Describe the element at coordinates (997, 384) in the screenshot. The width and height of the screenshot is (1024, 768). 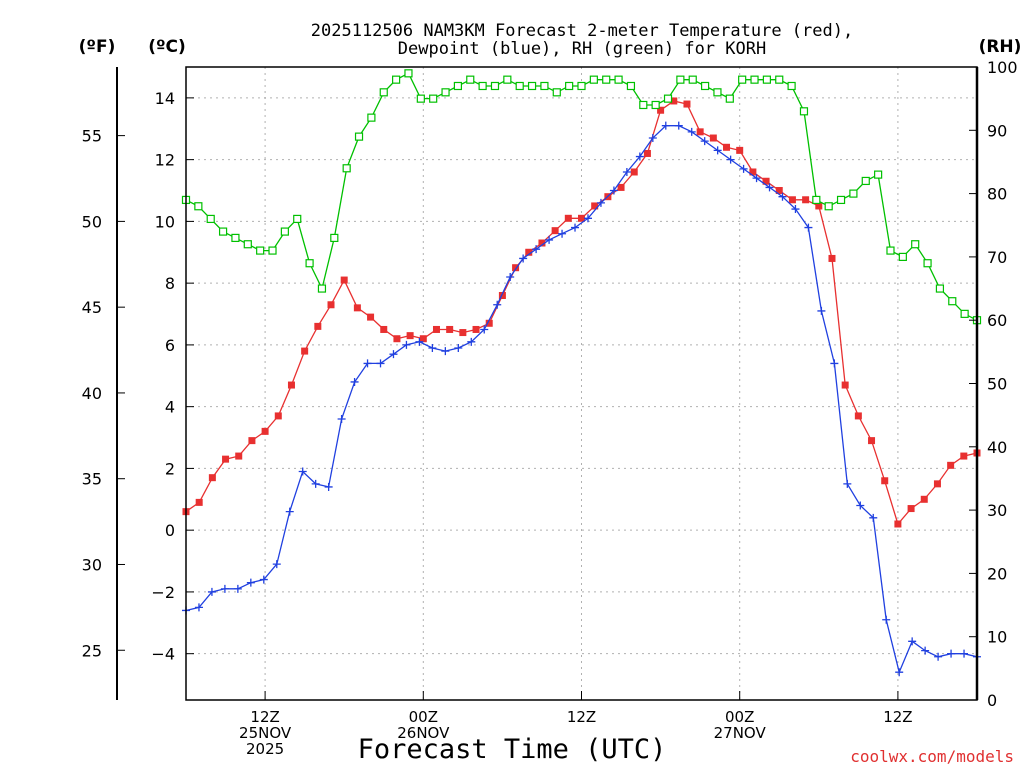
I see `rh-tick-label: 50` at that location.